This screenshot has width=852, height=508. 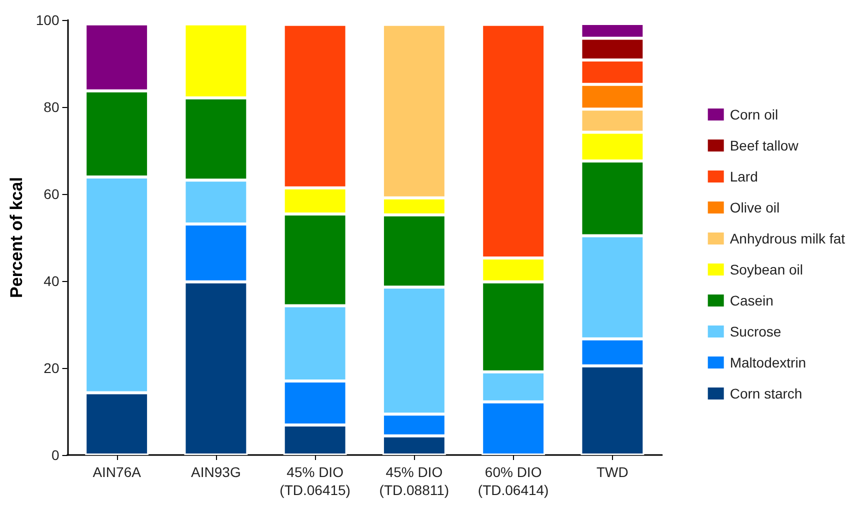 What do you see at coordinates (766, 394) in the screenshot?
I see `legend-label: Corn starch` at bounding box center [766, 394].